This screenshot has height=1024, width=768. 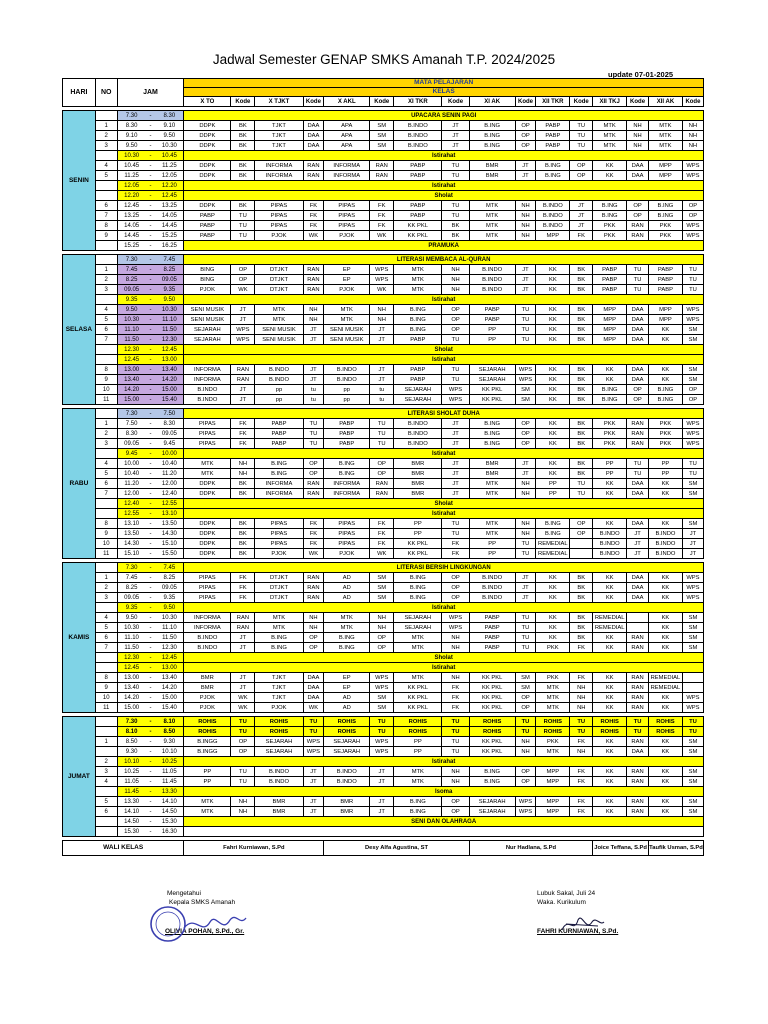 I want to click on time-end: 8.10, so click(x=170, y=721).